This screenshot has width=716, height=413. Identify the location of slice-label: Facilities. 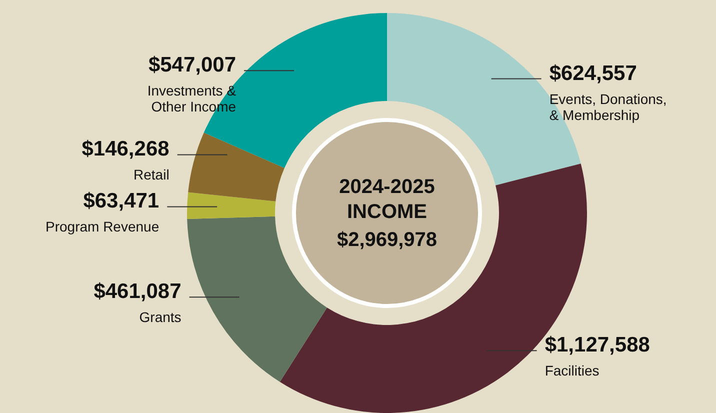
(572, 370).